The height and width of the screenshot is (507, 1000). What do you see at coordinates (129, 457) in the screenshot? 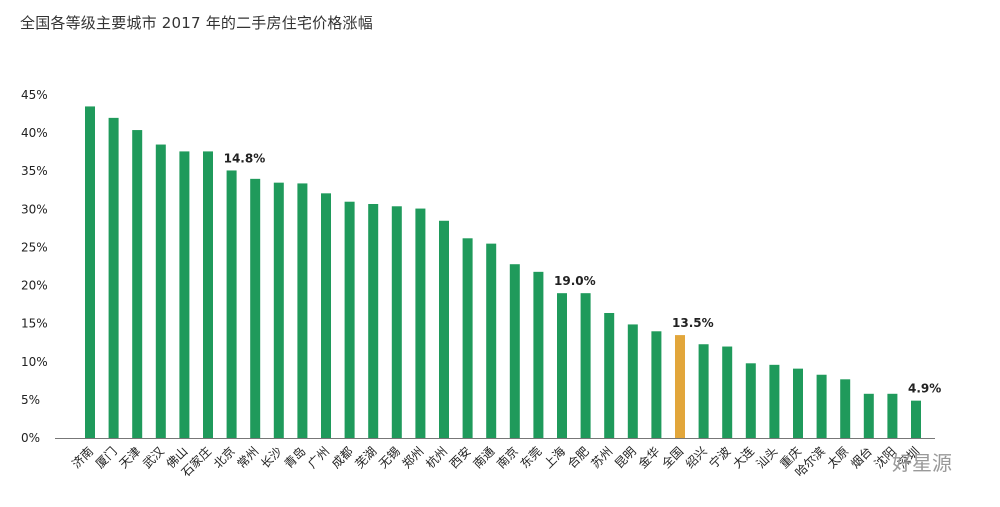
I see `x-tick-label: 天津` at bounding box center [129, 457].